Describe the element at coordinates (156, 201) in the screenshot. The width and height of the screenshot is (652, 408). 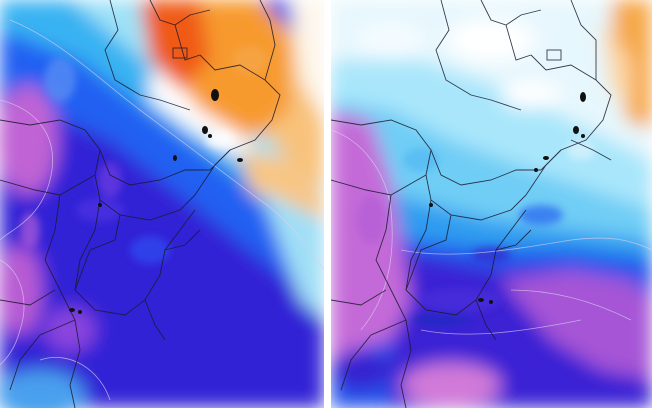
I see `lake-markers-left` at that location.